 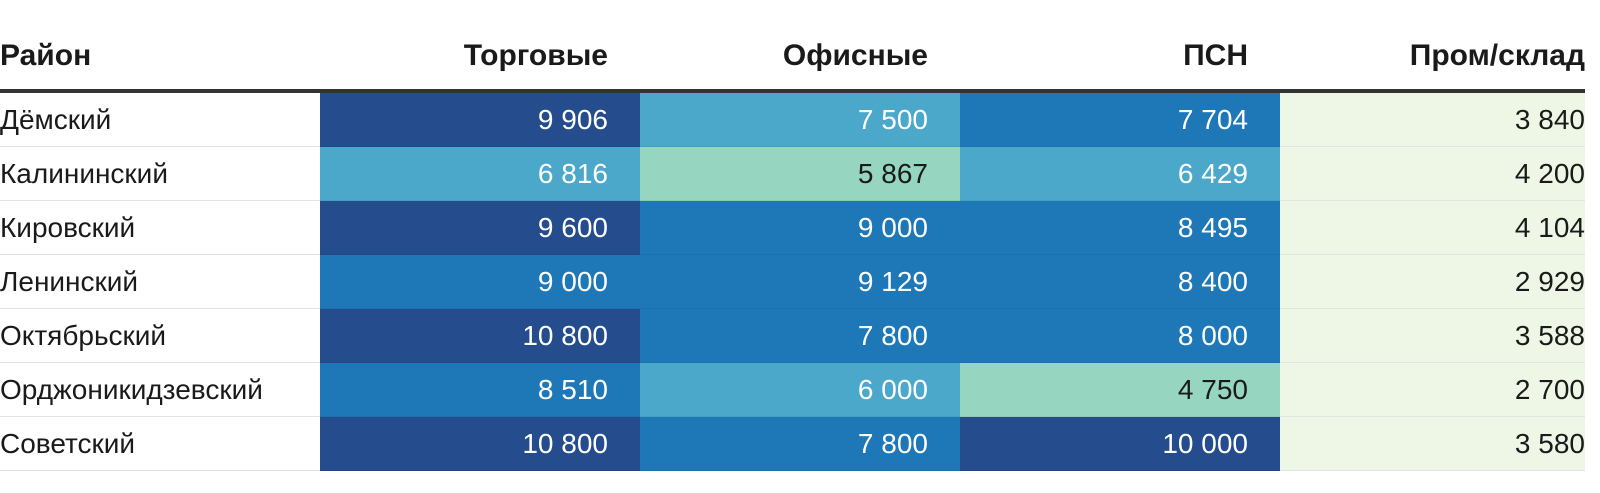 I want to click on table-row: Кировский 9 600 9 000 8 495 4 104, so click(x=792, y=227).